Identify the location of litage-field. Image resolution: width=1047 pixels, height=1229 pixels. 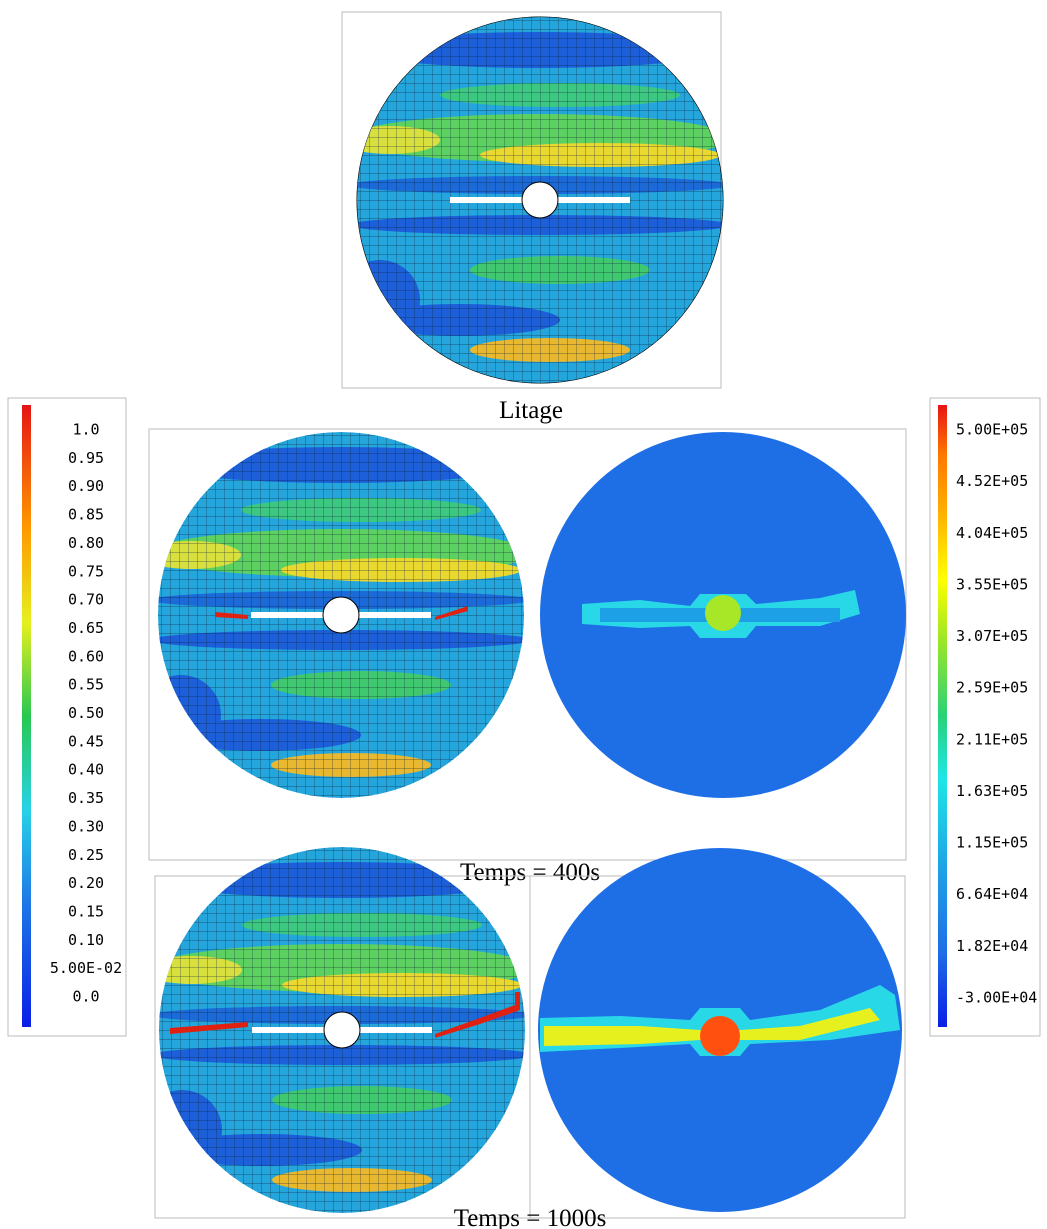
(535, 200).